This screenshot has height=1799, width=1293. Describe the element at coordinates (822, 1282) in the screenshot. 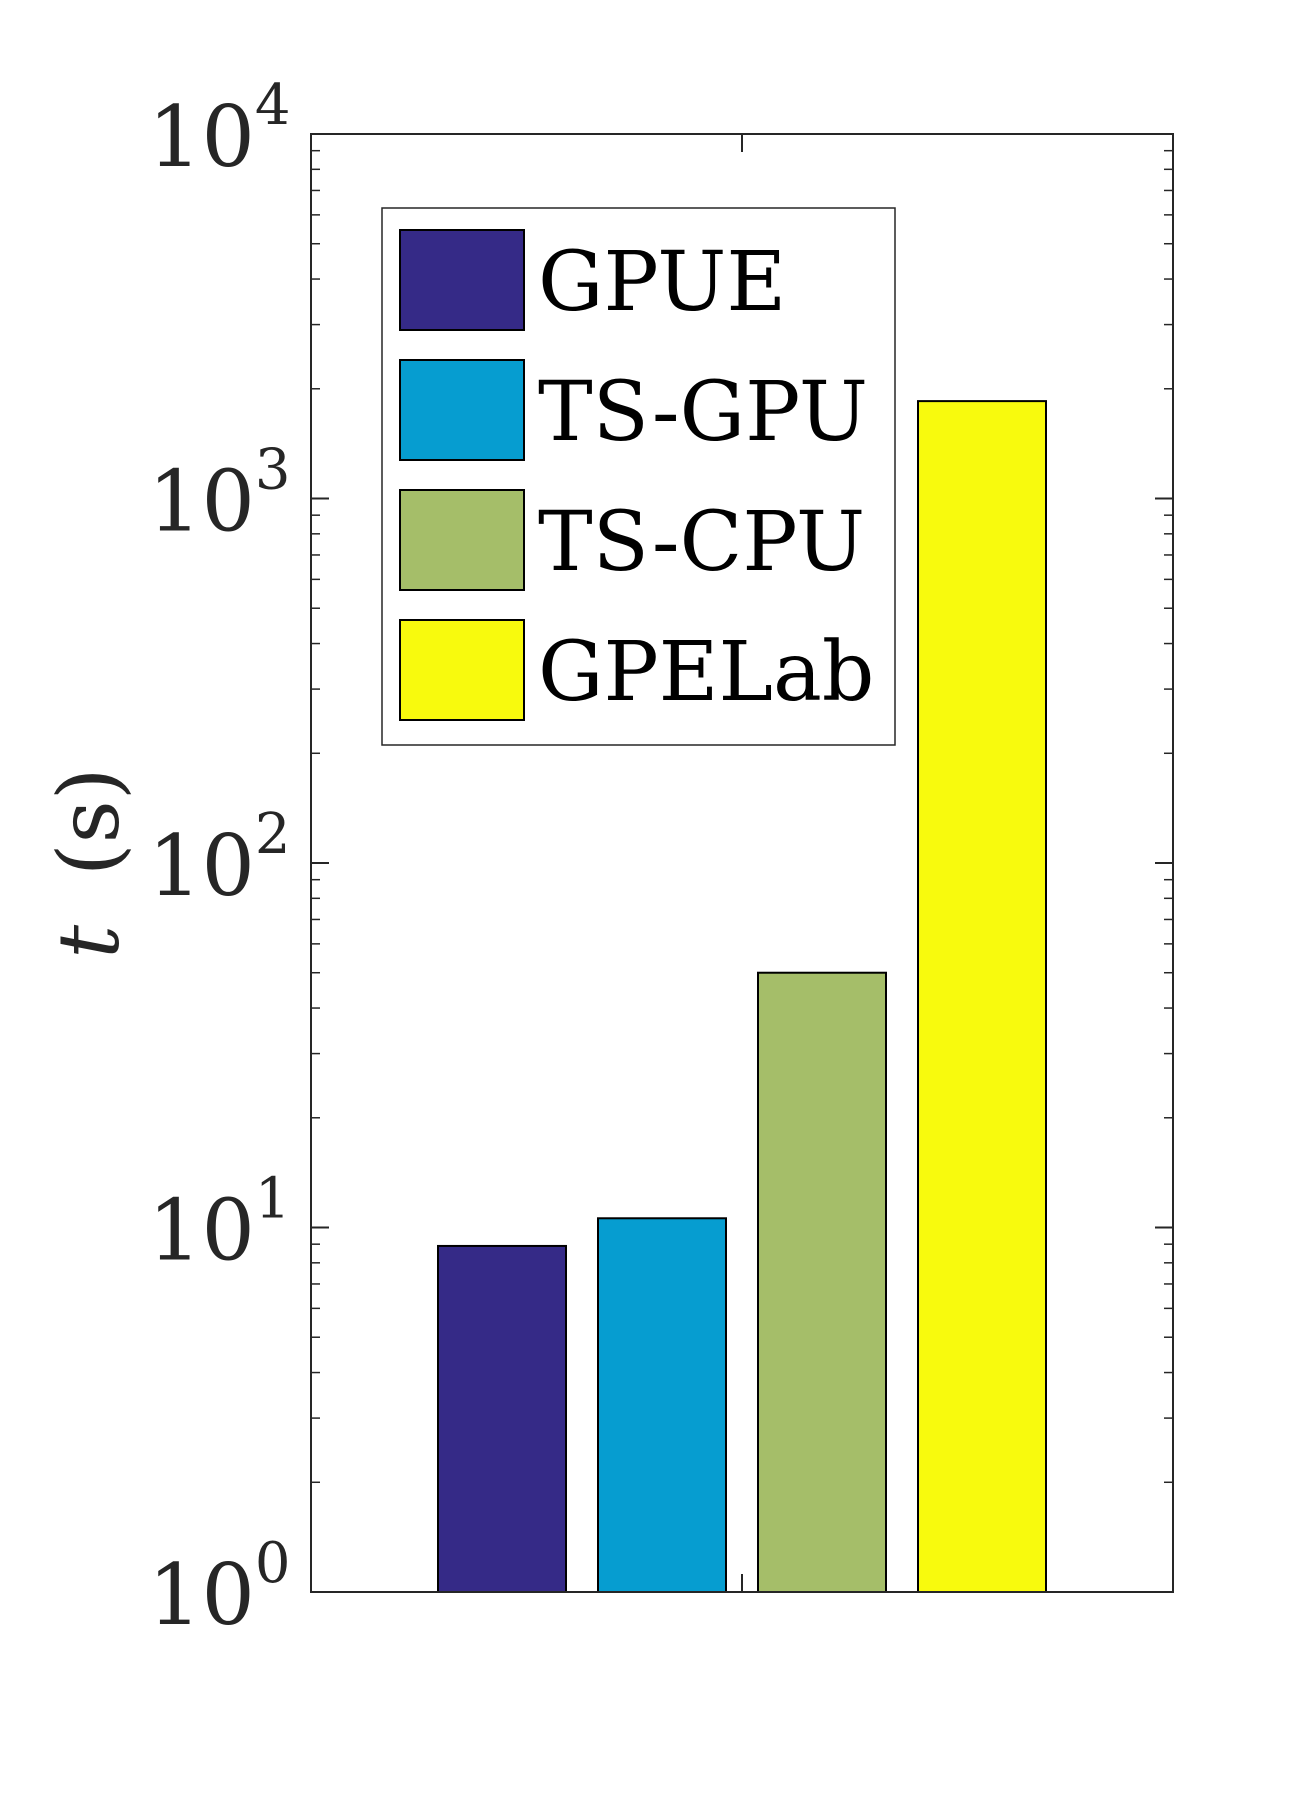

I see `bar-ts-cpu` at that location.